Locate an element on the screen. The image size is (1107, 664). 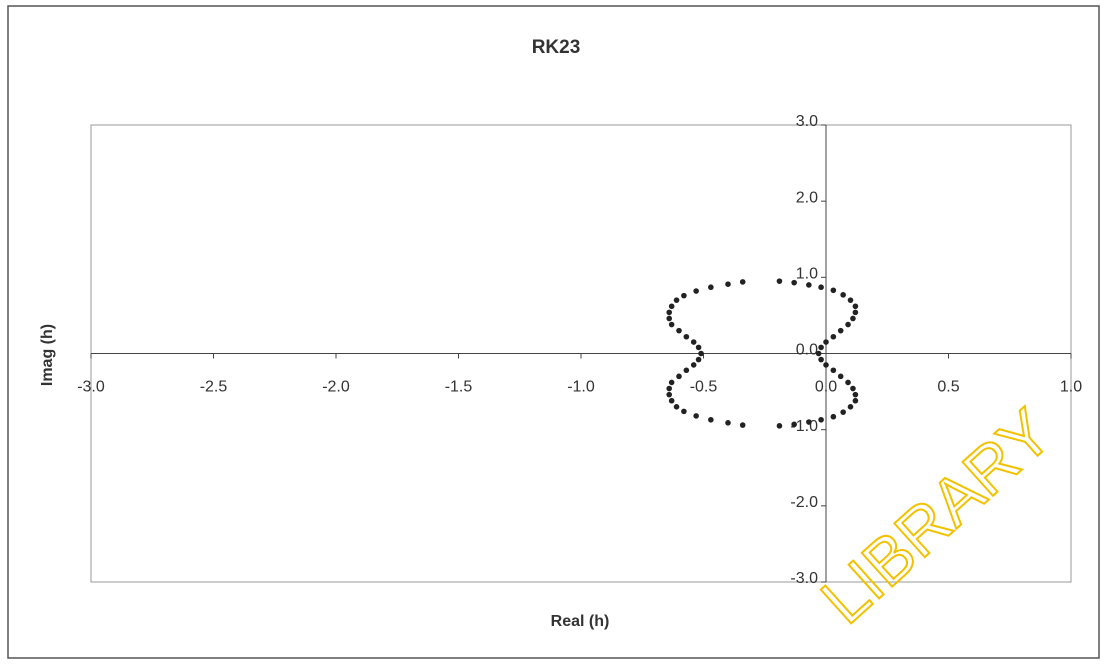
x-tick-label: -3.0 is located at coordinates (91, 387).